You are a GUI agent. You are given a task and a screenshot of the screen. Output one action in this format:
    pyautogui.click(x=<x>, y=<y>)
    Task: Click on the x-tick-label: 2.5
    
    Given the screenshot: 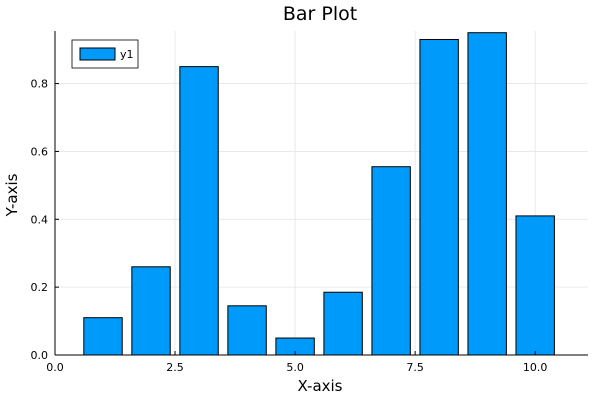 What is the action you would take?
    pyautogui.click(x=175, y=367)
    